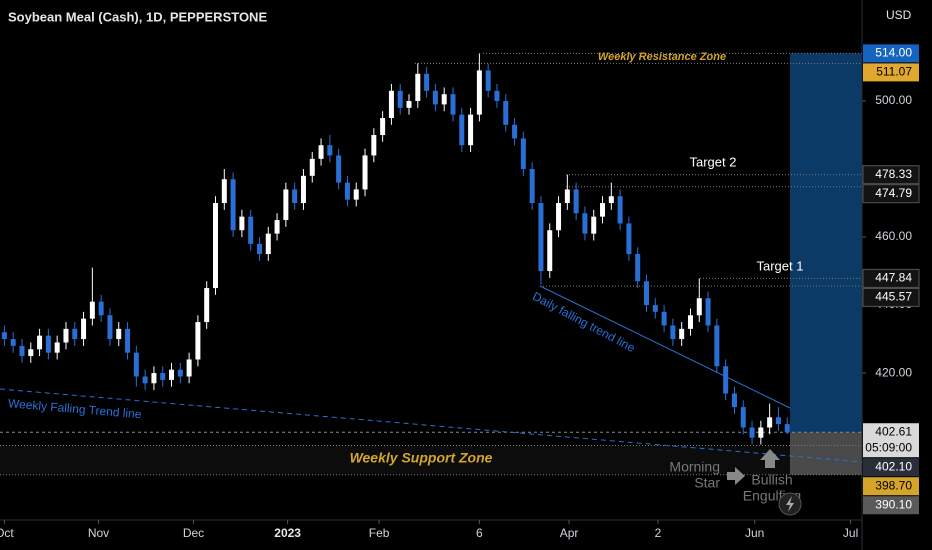  What do you see at coordinates (665, 347) in the screenshot?
I see `daily-trend-line` at bounding box center [665, 347].